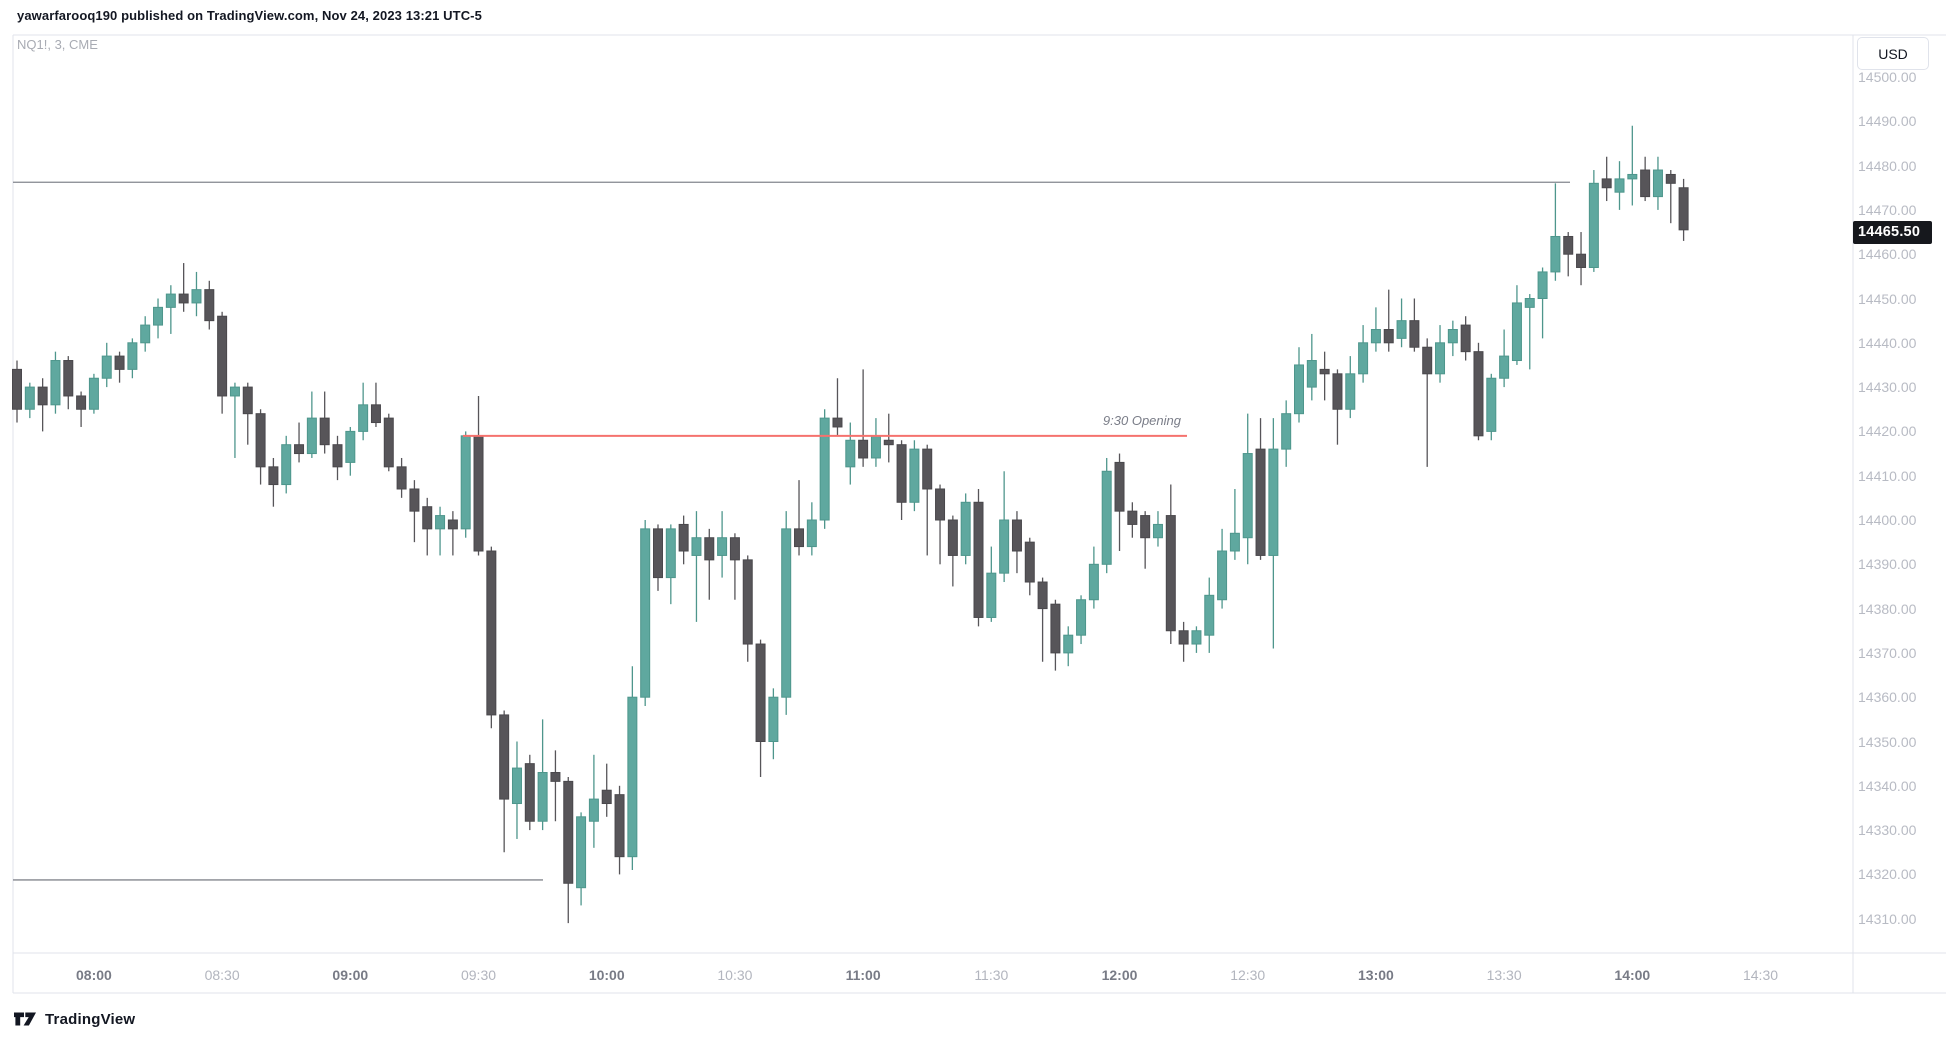 This screenshot has width=1946, height=1041. What do you see at coordinates (1887, 741) in the screenshot?
I see `price-axis-label: 14350.00` at bounding box center [1887, 741].